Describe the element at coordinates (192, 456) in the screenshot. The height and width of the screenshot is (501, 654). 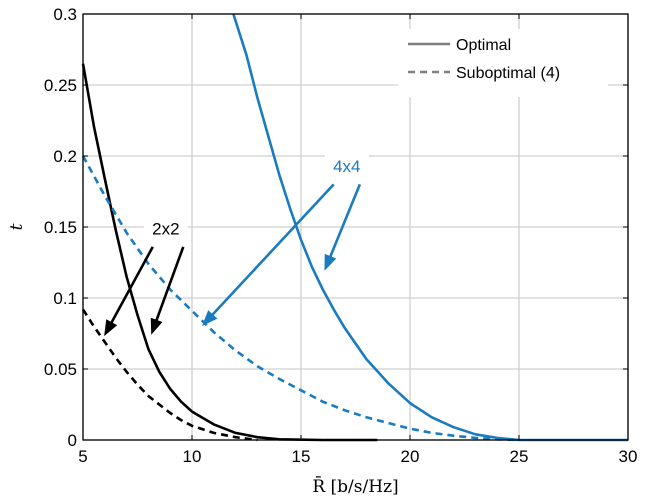
I see `x-tick-label: 10` at that location.